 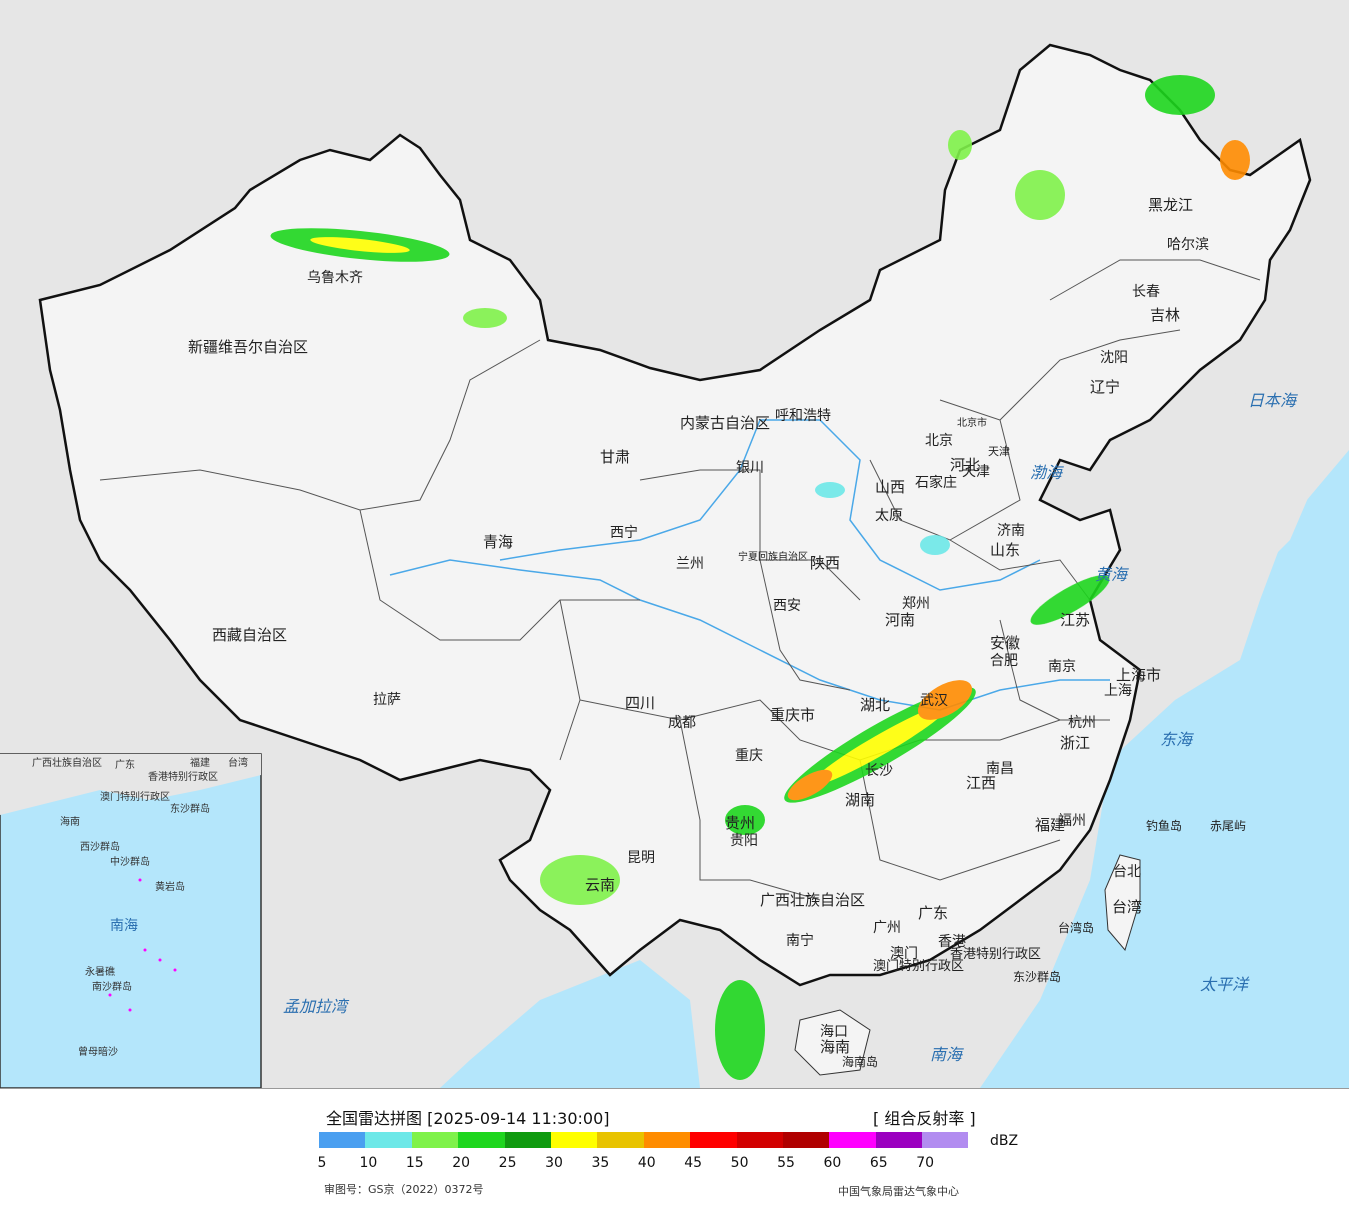 What do you see at coordinates (1127, 907) in the screenshot?
I see `province-label: 台湾` at bounding box center [1127, 907].